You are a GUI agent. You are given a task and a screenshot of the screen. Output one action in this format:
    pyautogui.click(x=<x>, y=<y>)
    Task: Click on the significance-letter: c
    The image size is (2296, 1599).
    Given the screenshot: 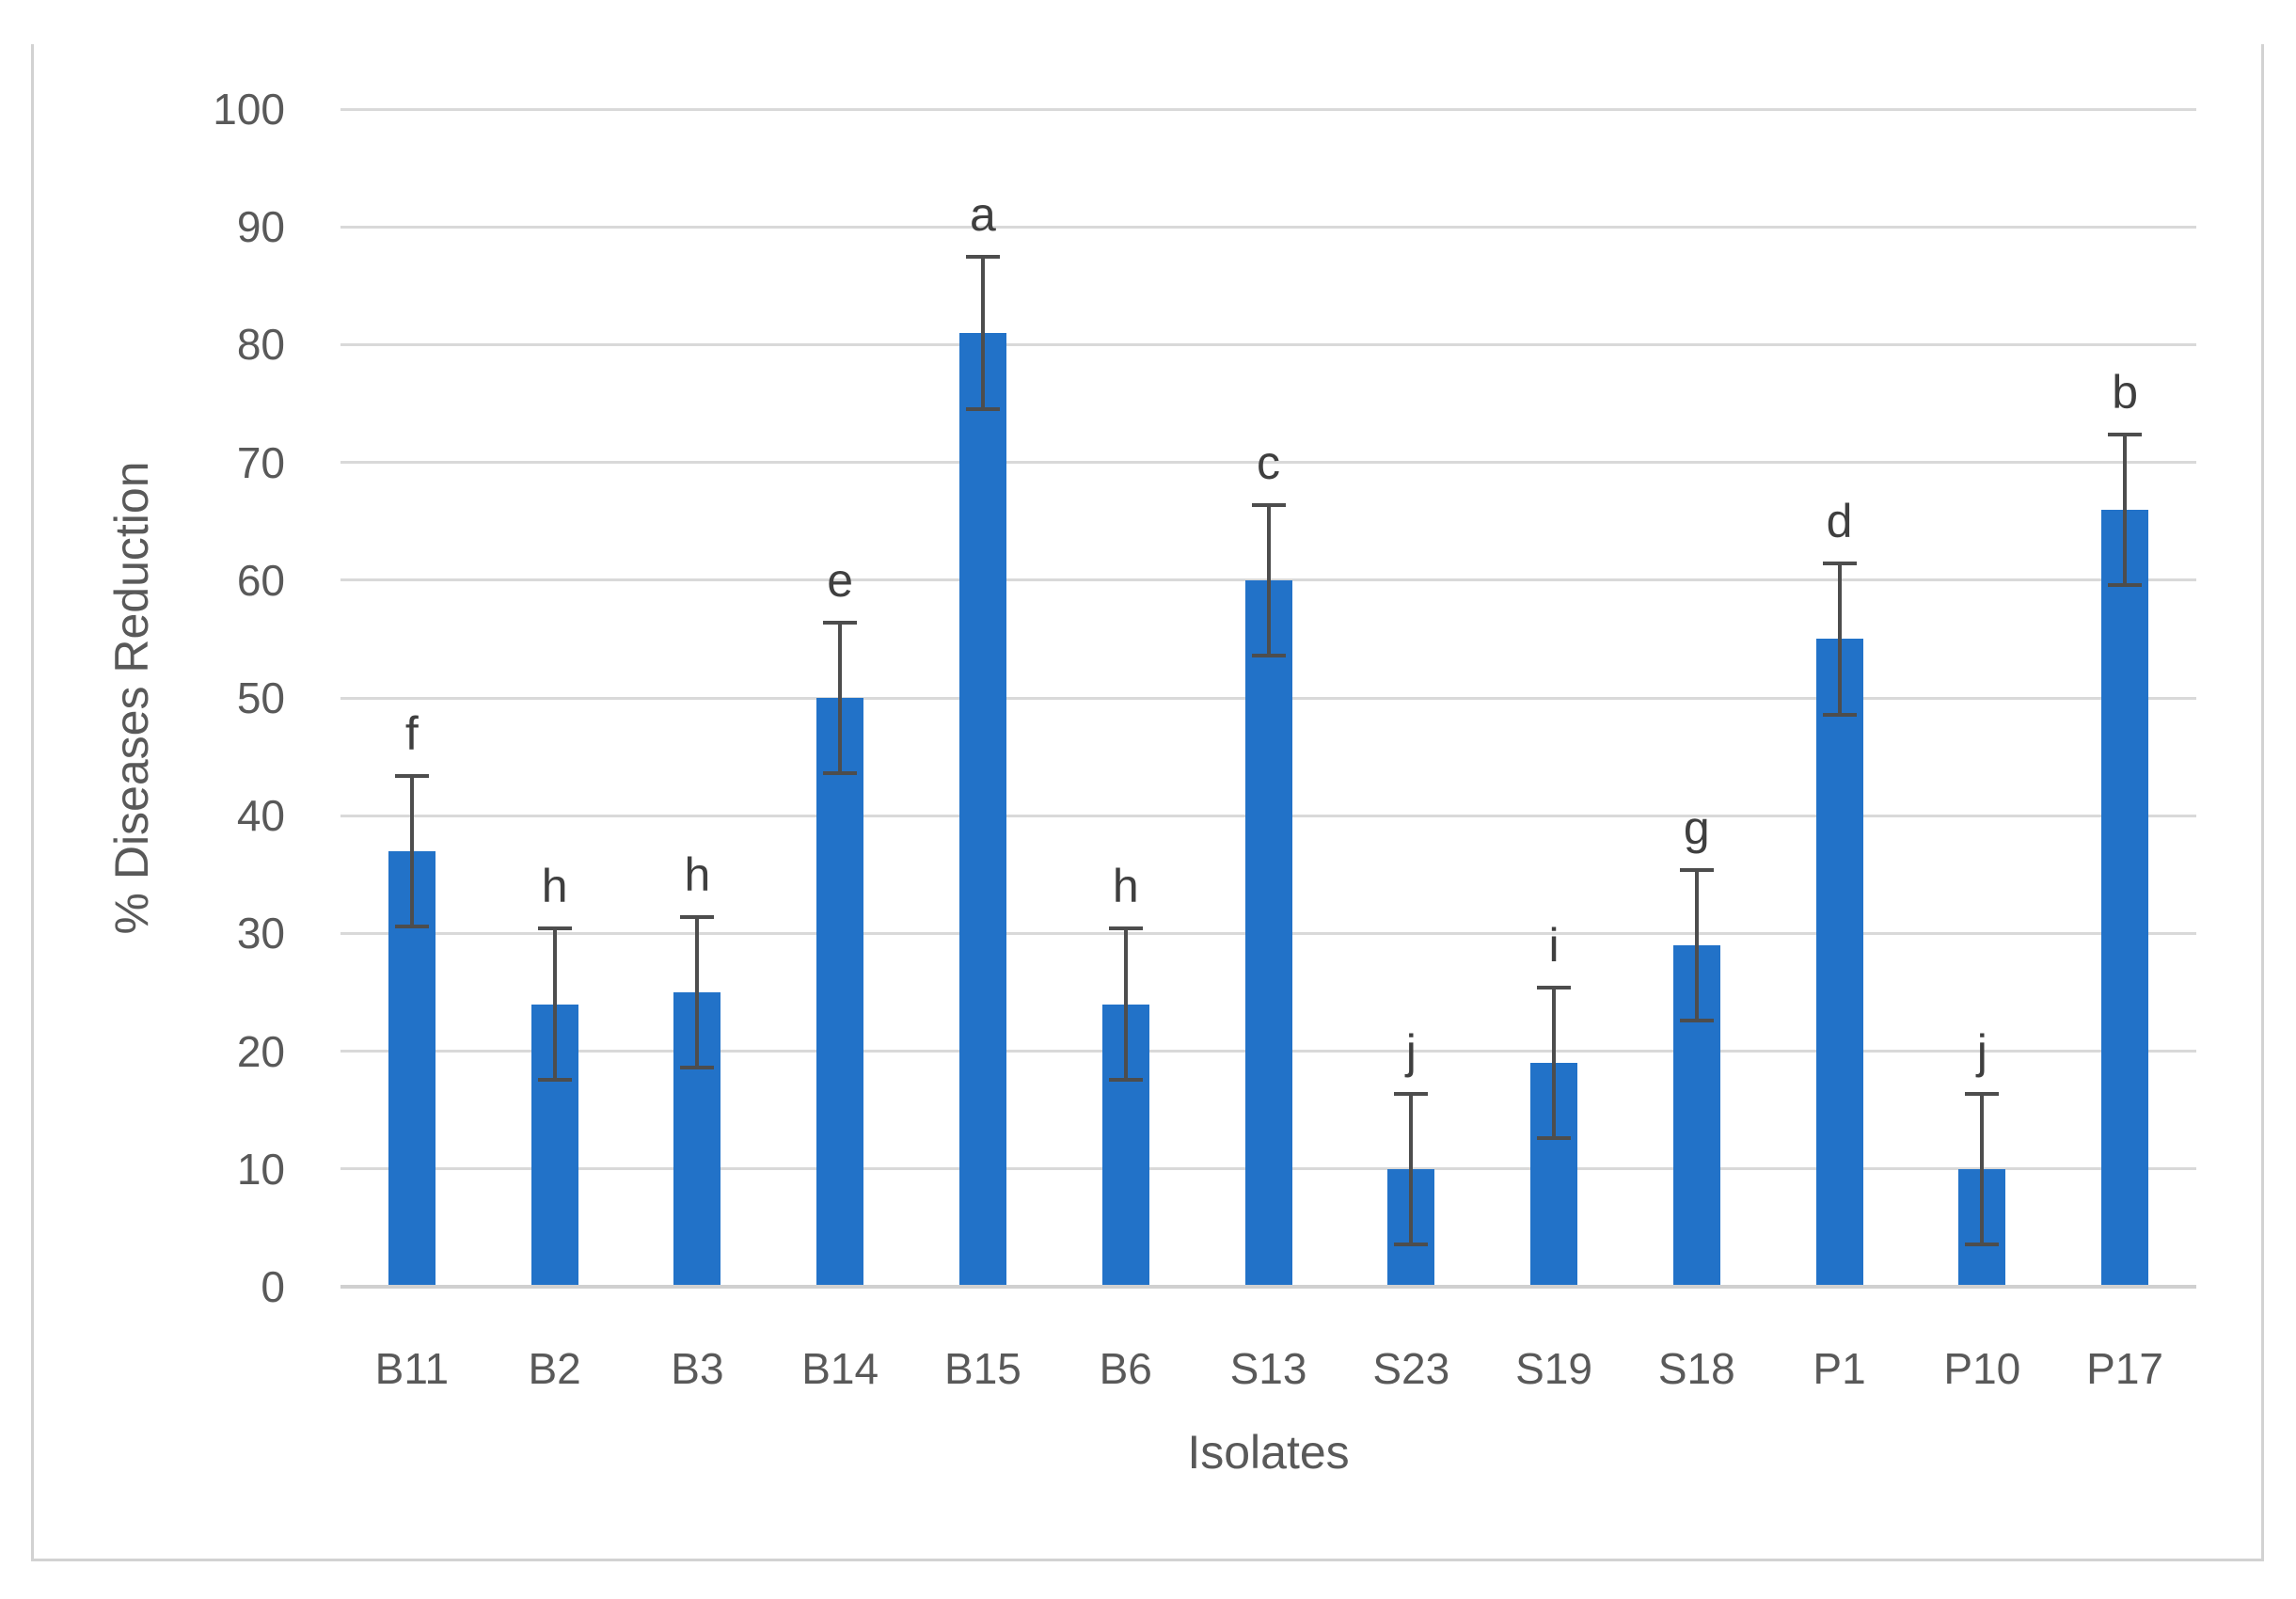 What is the action you would take?
    pyautogui.click(x=1268, y=462)
    